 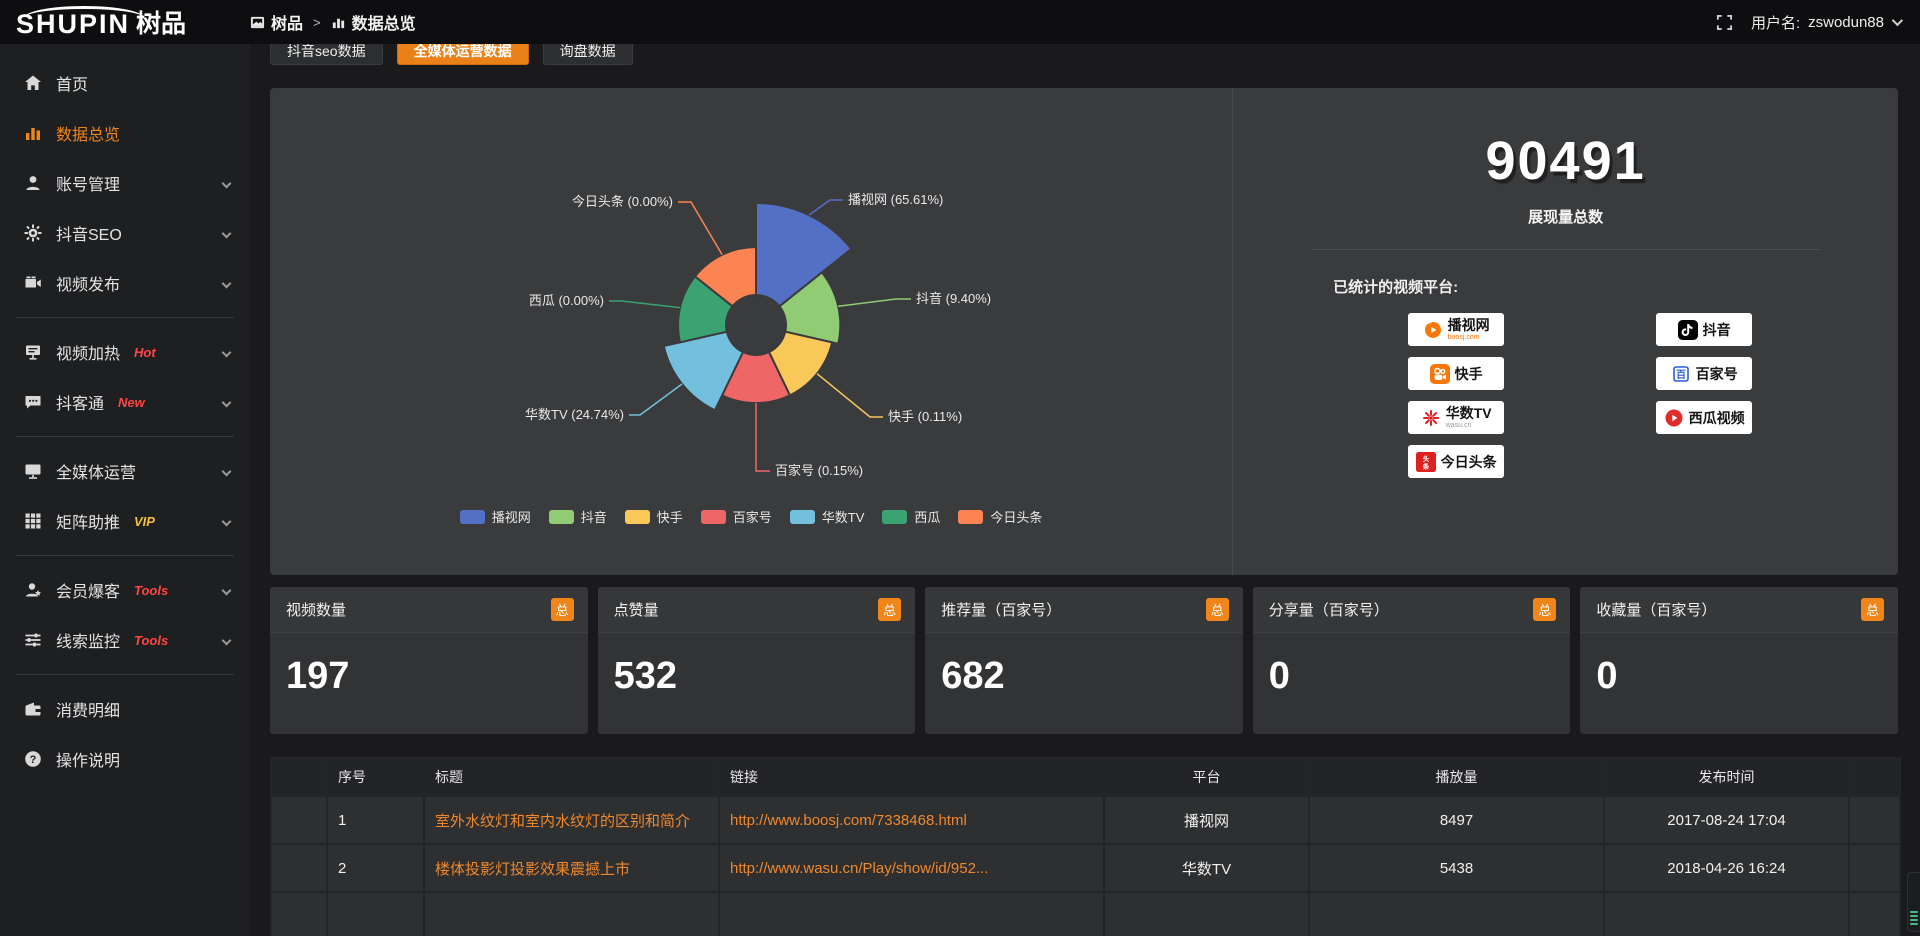 I want to click on column-header-checkbox, so click(x=299, y=777).